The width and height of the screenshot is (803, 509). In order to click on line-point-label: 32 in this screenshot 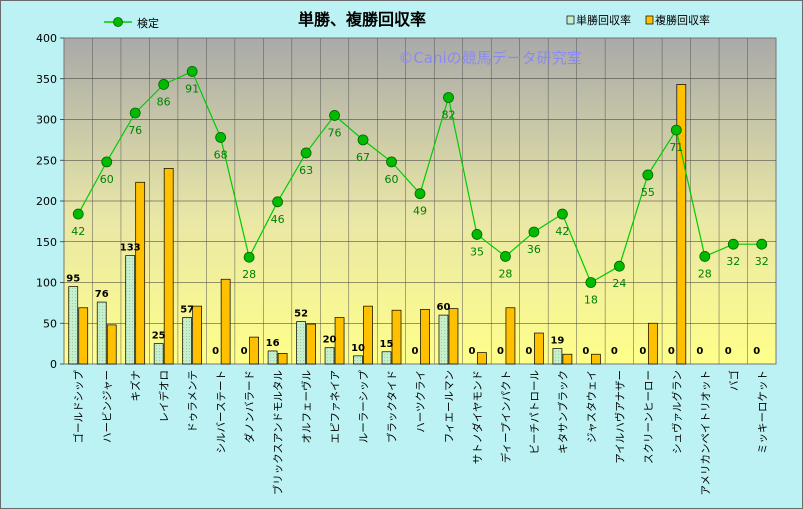, I will do `click(762, 261)`.